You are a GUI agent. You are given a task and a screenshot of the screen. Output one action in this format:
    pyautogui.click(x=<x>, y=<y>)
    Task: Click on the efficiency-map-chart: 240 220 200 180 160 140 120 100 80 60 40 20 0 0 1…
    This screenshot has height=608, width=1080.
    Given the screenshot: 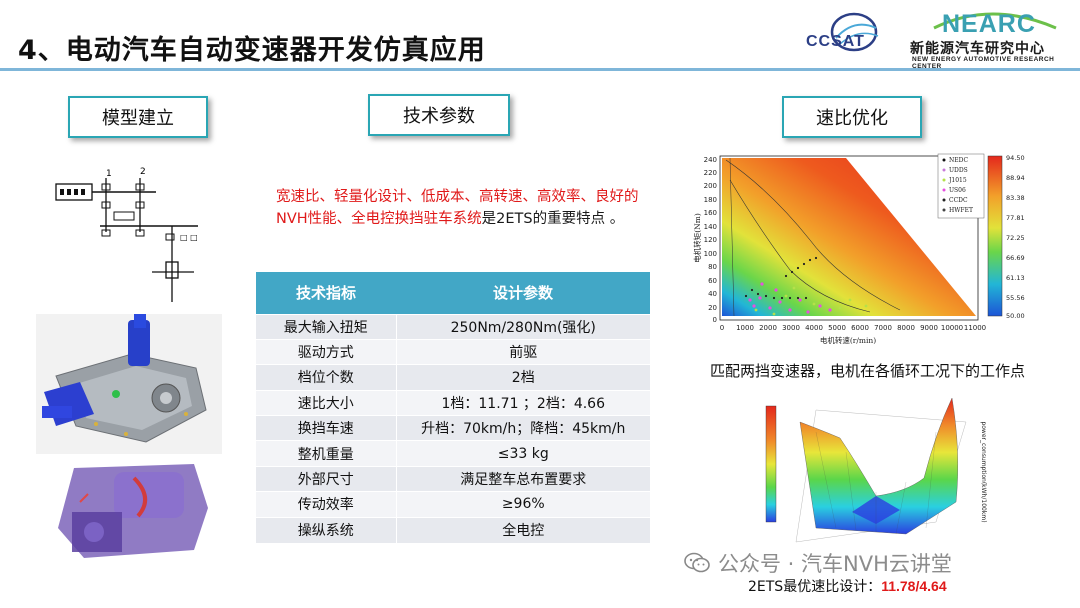 What is the action you would take?
    pyautogui.click(x=858, y=249)
    